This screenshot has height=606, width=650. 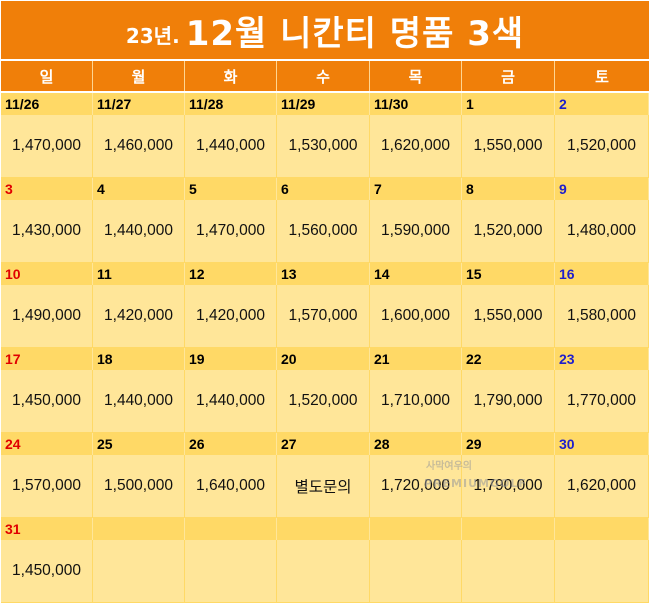 I want to click on price-cell: 1,500,000, so click(x=139, y=486).